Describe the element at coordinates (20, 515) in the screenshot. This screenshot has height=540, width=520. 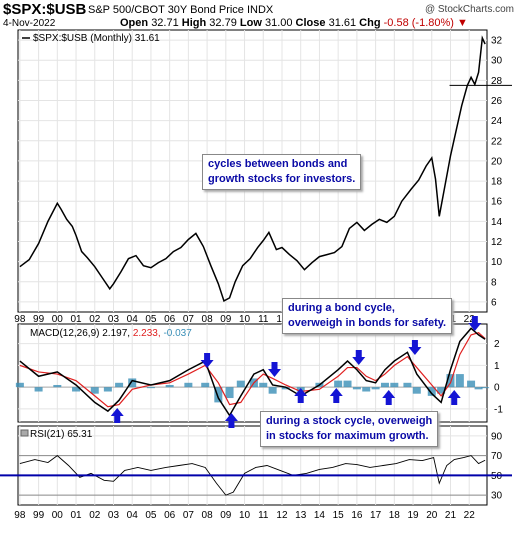
I see `bottom-x-tick-98: 98` at that location.